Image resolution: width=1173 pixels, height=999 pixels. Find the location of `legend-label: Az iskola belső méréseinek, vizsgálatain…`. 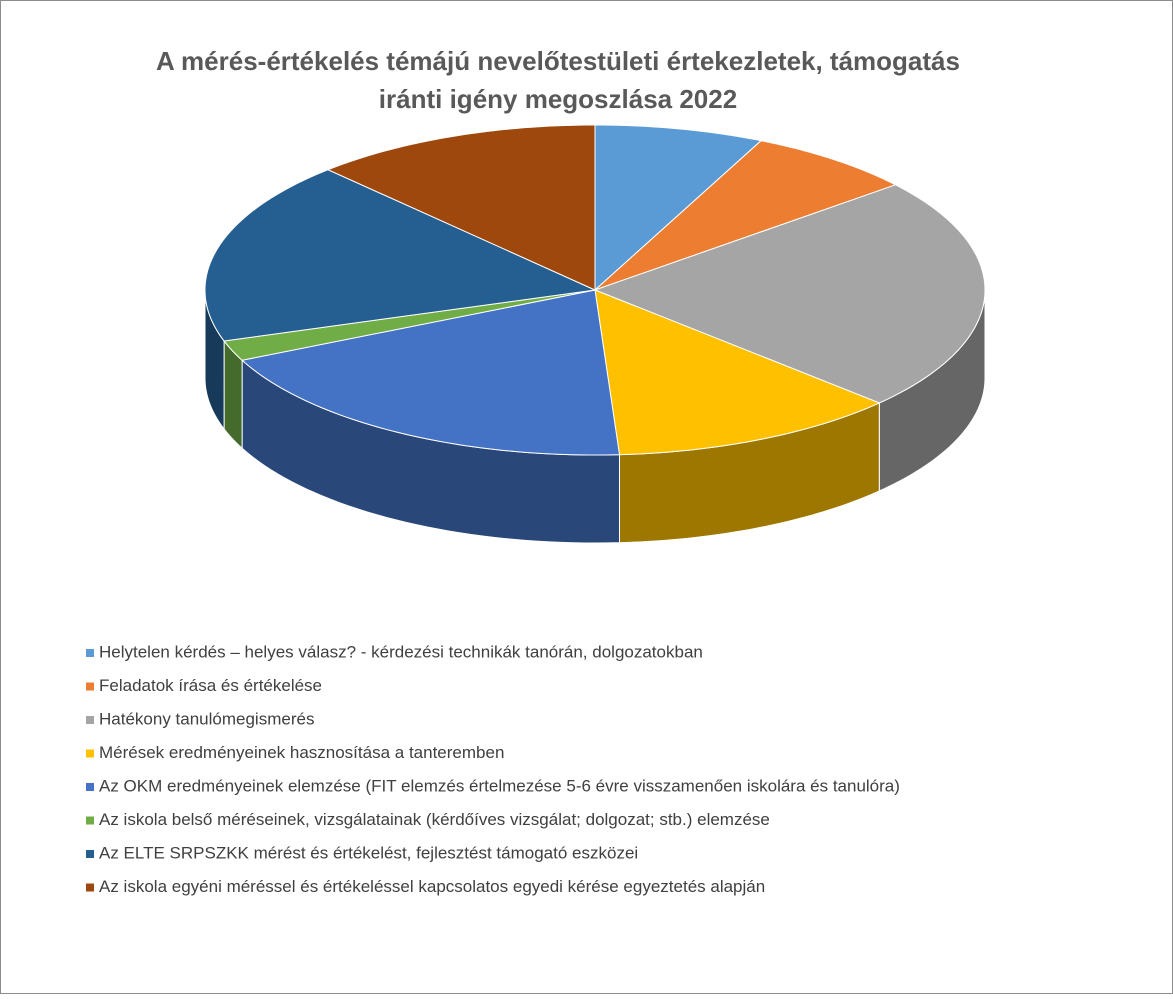

legend-label: Az iskola belső méréseinek, vizsgálatain… is located at coordinates (434, 819).